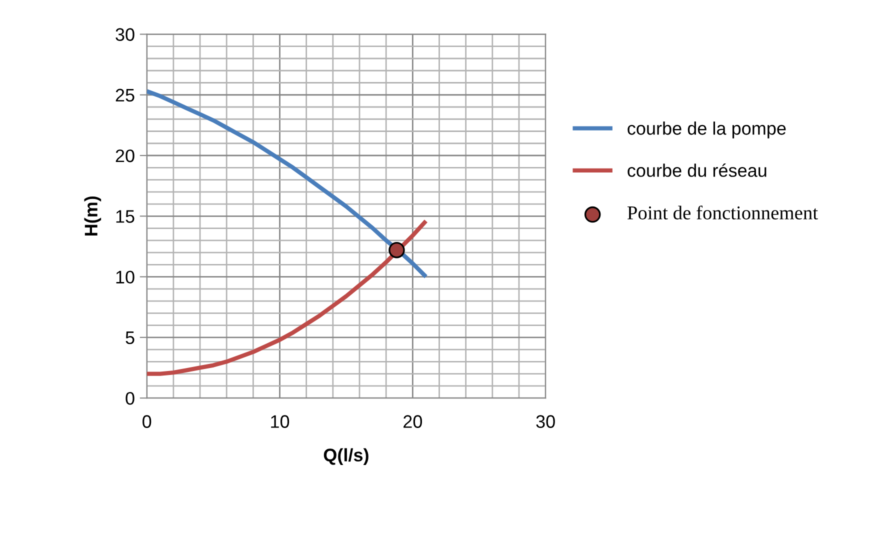 The image size is (890, 535). Describe the element at coordinates (125, 95) in the screenshot. I see `y-tick-label: 25` at that location.